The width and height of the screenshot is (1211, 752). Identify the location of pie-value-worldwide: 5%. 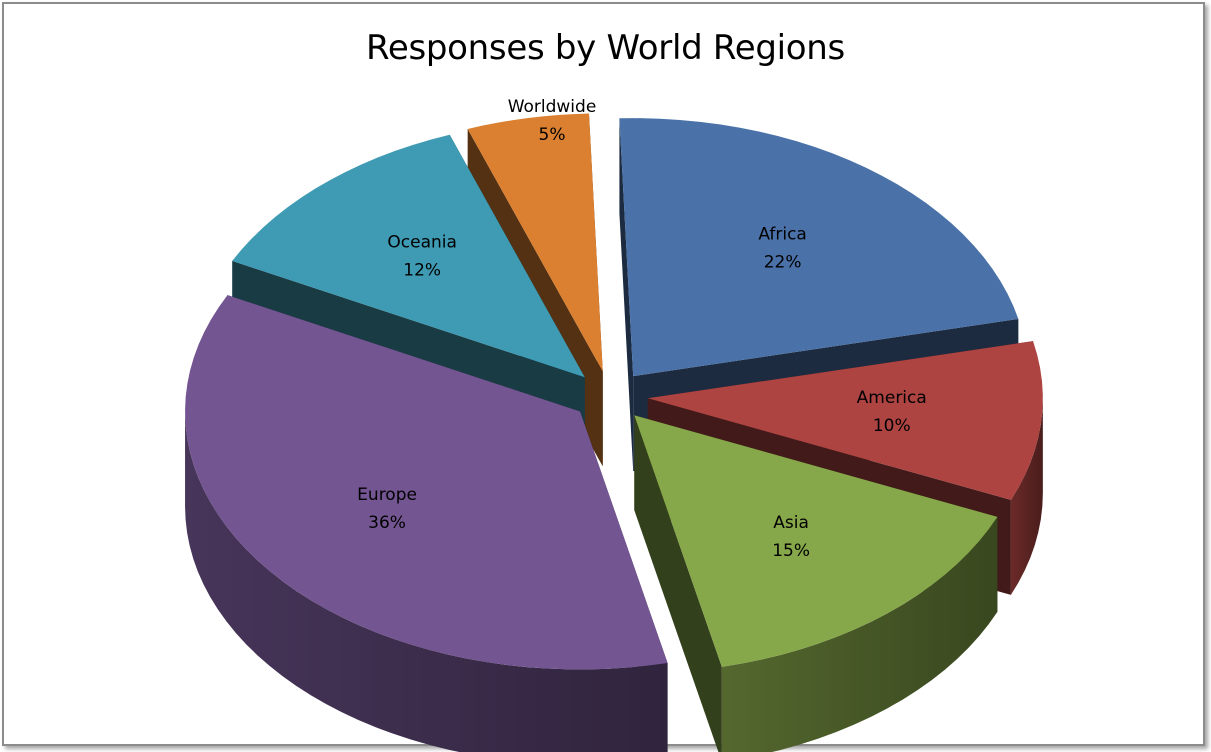
(552, 135).